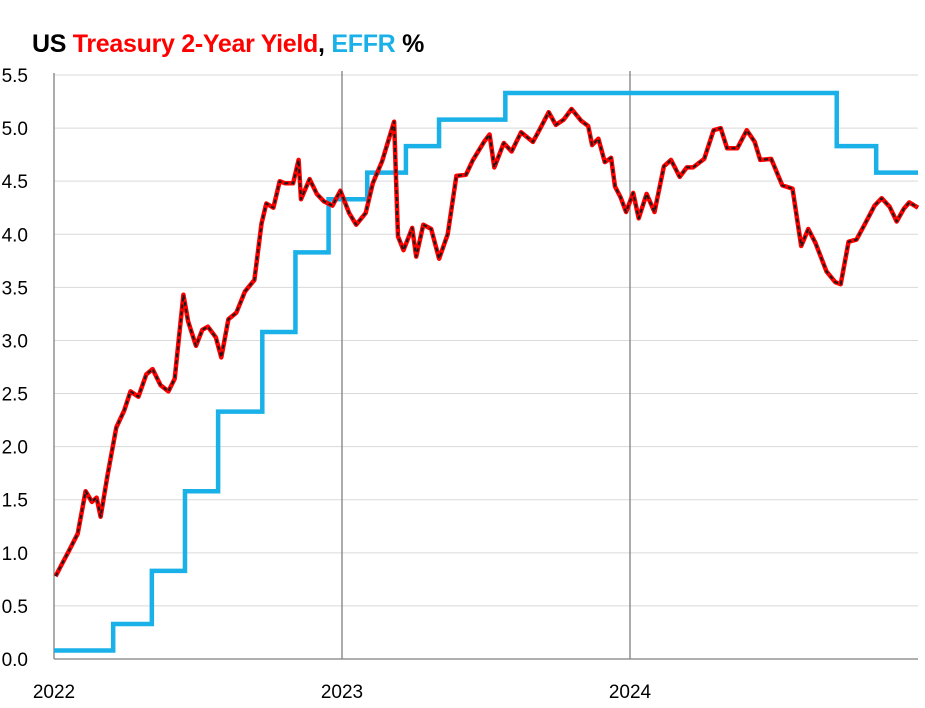  I want to click on y-tick-label: 3.5, so click(15, 288).